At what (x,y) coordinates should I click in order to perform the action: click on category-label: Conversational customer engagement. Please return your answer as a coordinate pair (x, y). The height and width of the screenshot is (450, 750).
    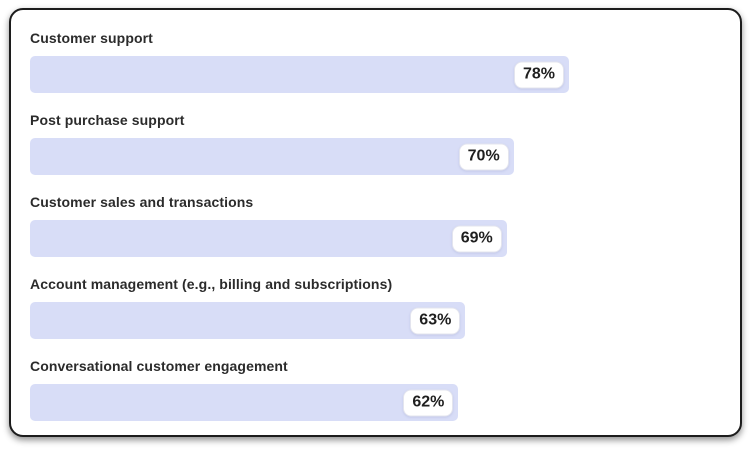
    Looking at the image, I should click on (159, 366).